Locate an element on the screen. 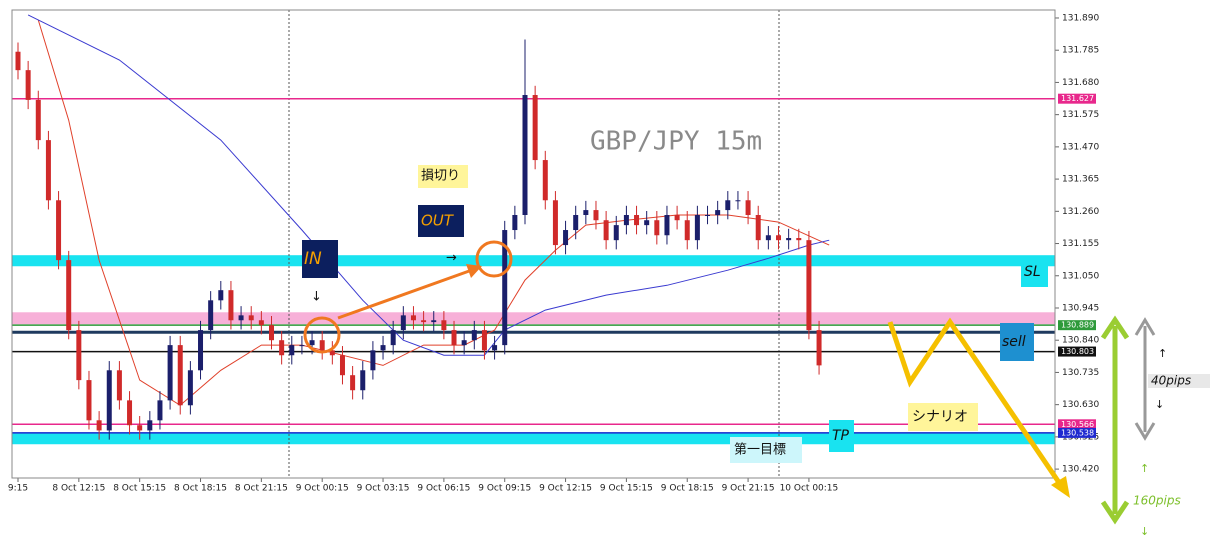 The height and width of the screenshot is (553, 1225). level-label: 130.803 is located at coordinates (1077, 351).